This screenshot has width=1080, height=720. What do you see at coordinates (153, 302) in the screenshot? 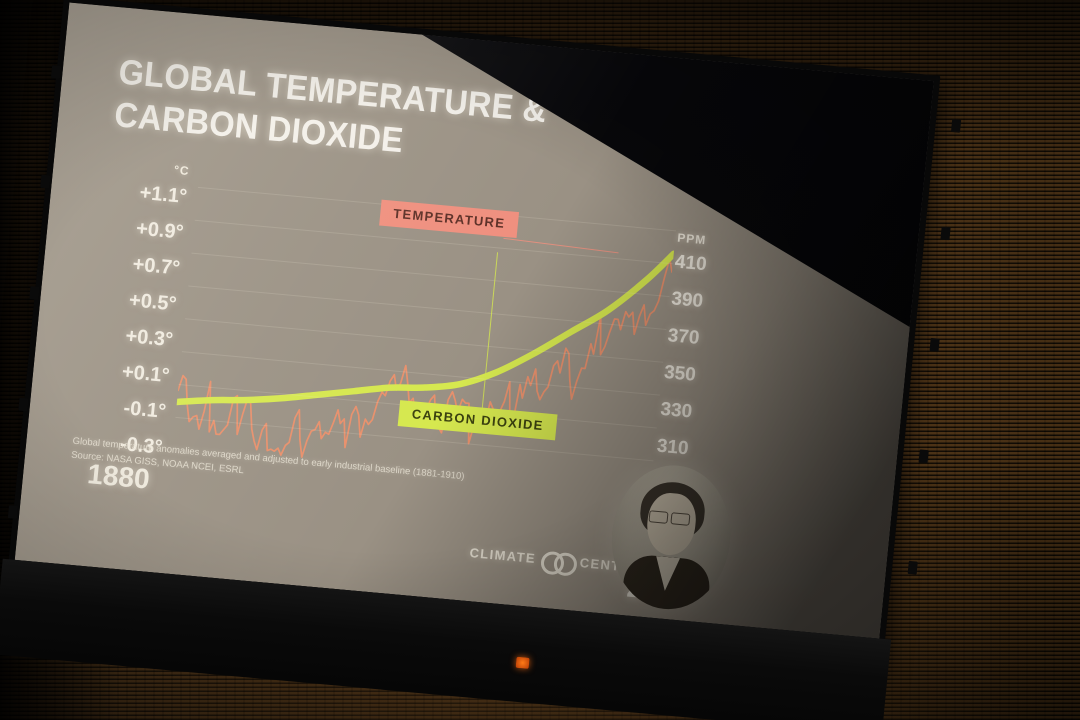
I see `y-tick: +0.5°` at bounding box center [153, 302].